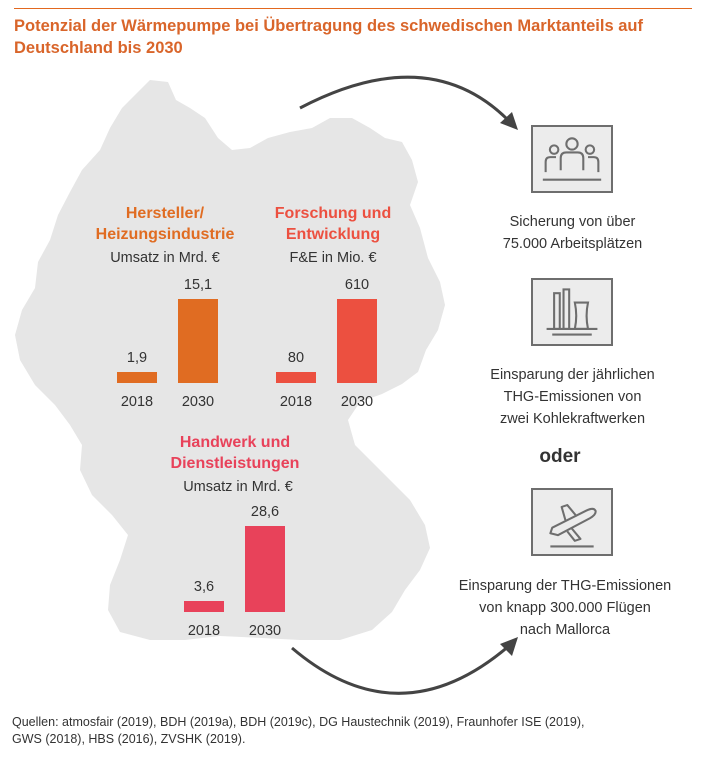  I want to click on chart2-unit: F&E in Mio. €, so click(333, 258).